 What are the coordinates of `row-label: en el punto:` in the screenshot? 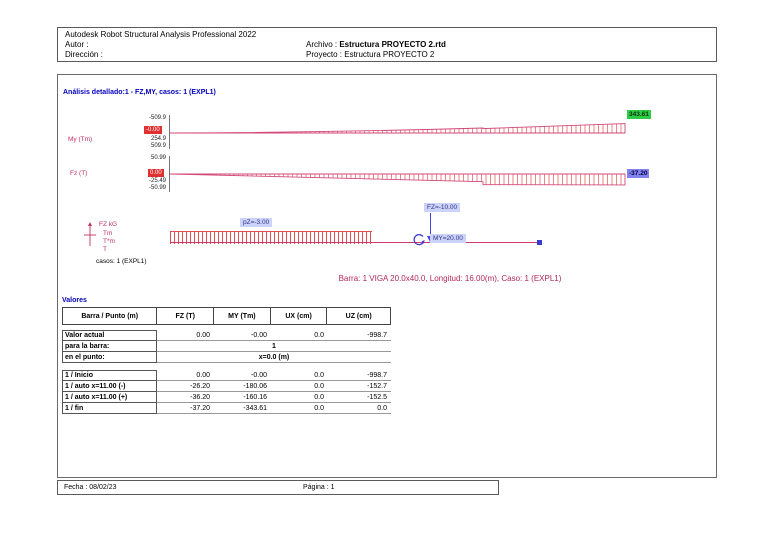 It's located at (109, 357).